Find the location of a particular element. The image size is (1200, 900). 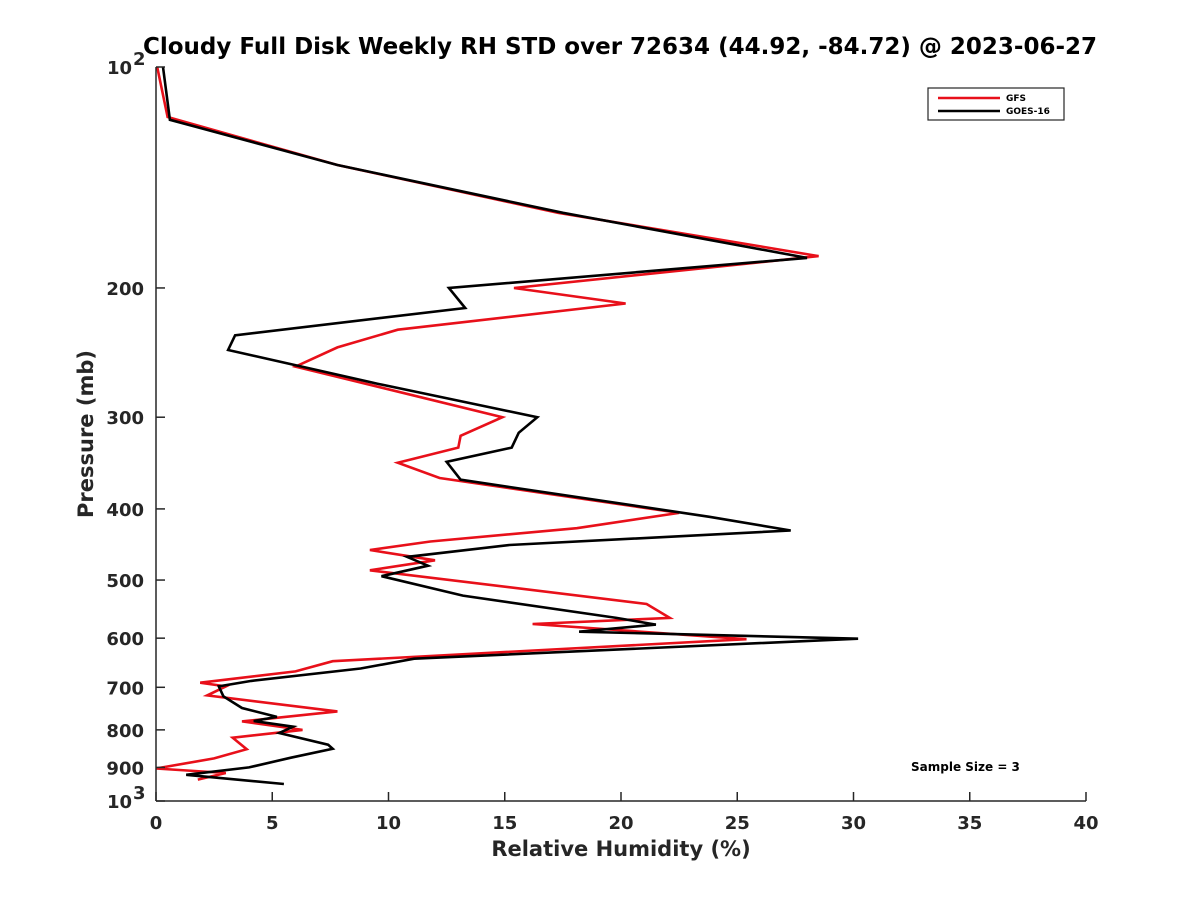

y-tick-label: 900 is located at coordinates (125, 768).